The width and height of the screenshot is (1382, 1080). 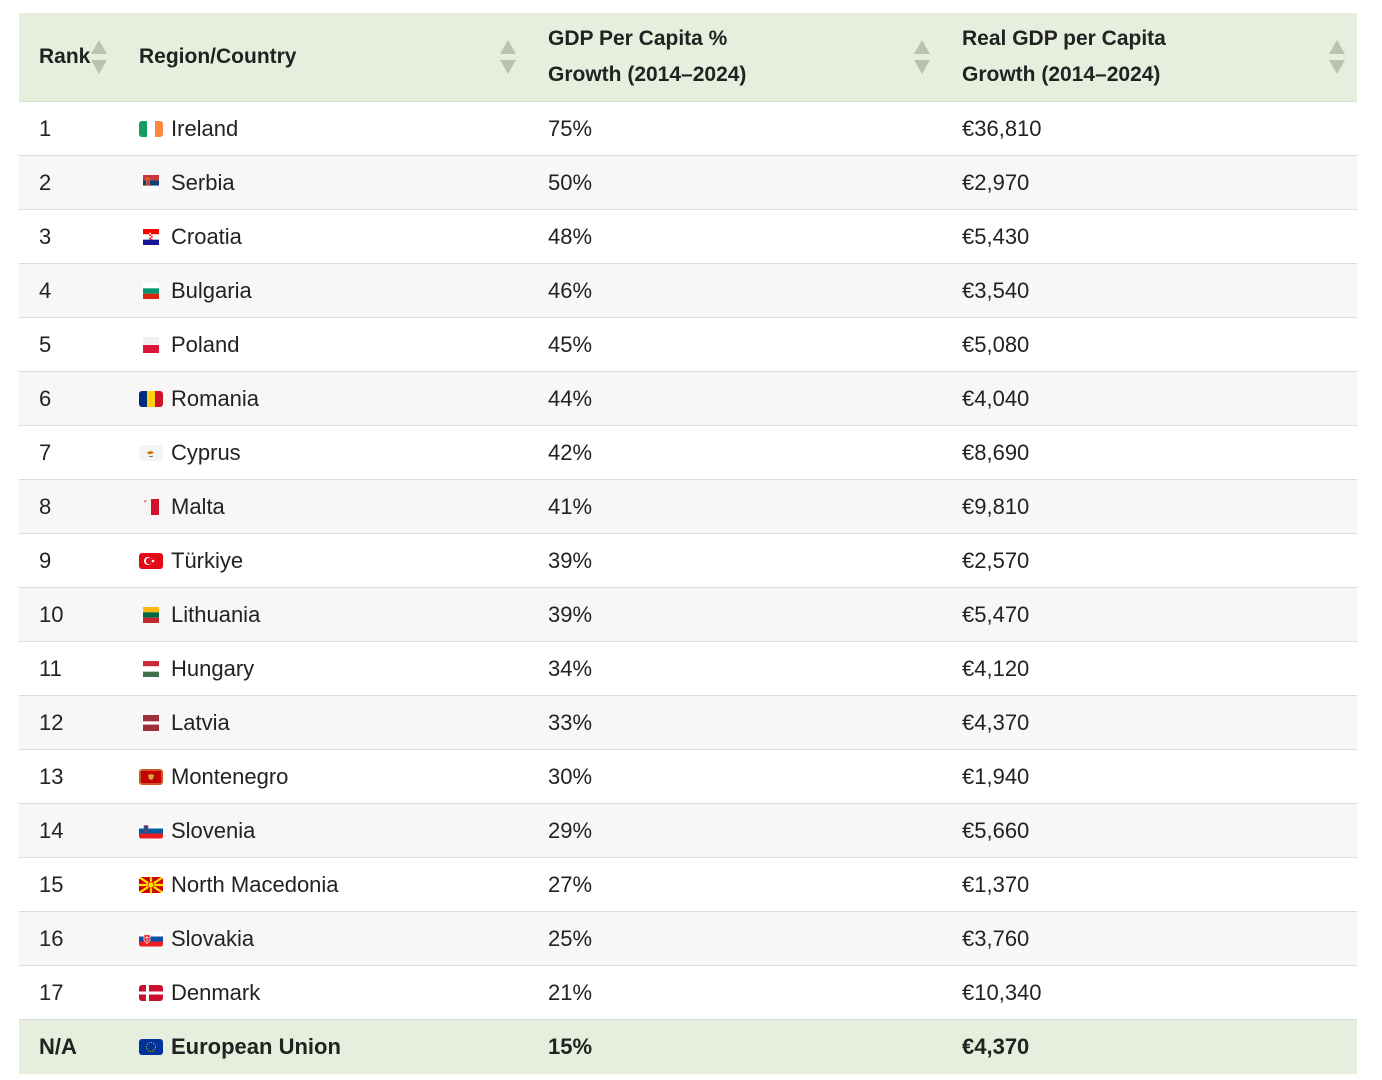 I want to click on country-cell: Montenegro, so click(x=213, y=777).